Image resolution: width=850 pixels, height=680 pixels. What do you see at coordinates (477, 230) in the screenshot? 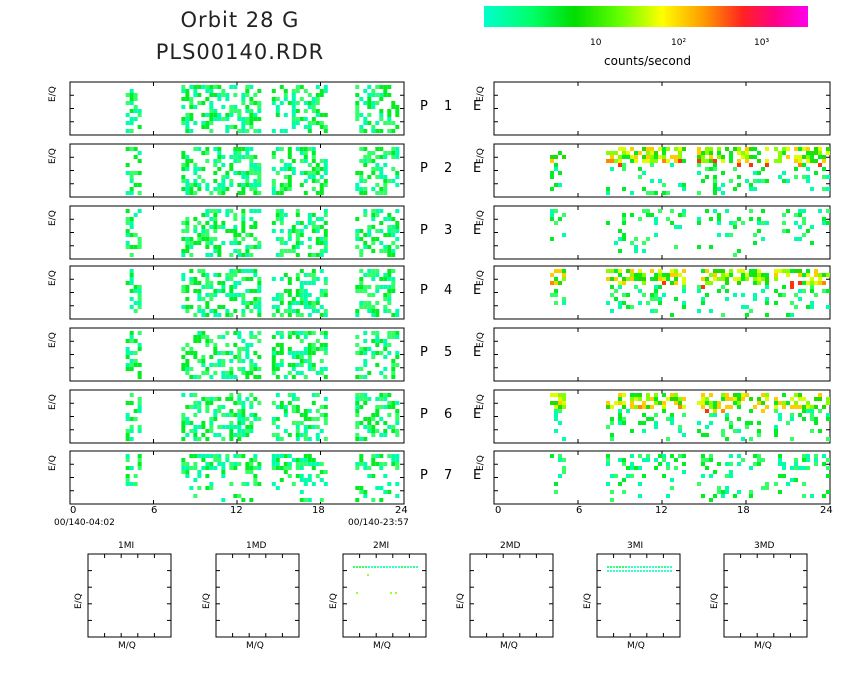
I see `energy-label: E` at bounding box center [477, 230].